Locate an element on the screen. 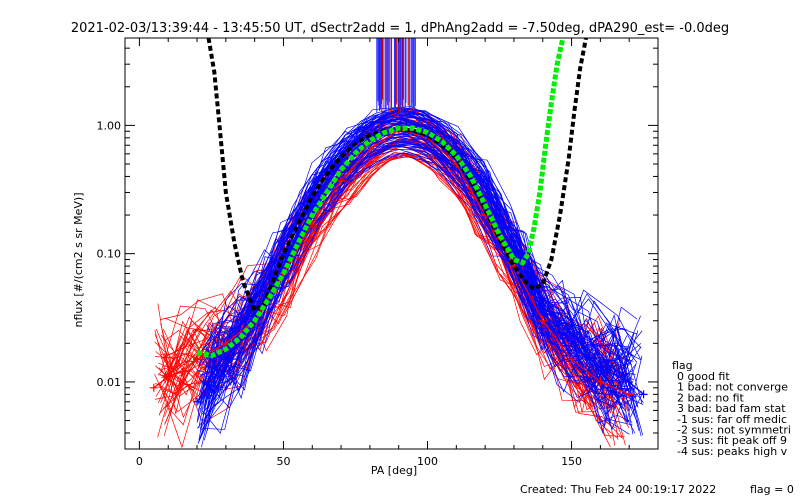  legend-entry: 0 good fit is located at coordinates (703, 376).